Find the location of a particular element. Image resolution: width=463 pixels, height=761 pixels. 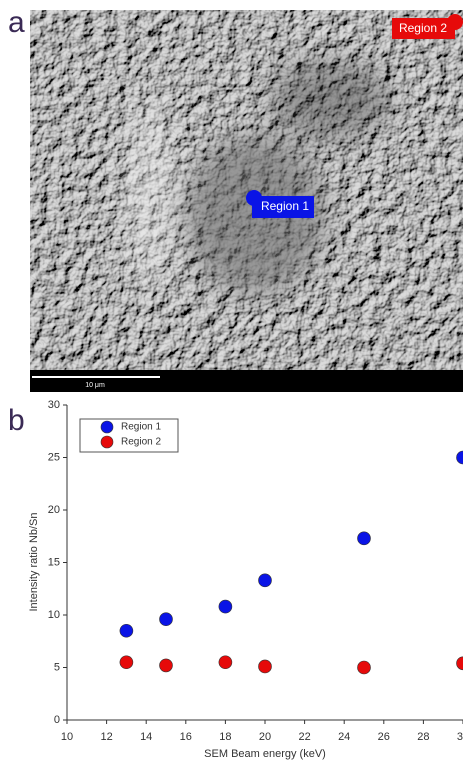

x-tick-label: 14 is located at coordinates (146, 737).